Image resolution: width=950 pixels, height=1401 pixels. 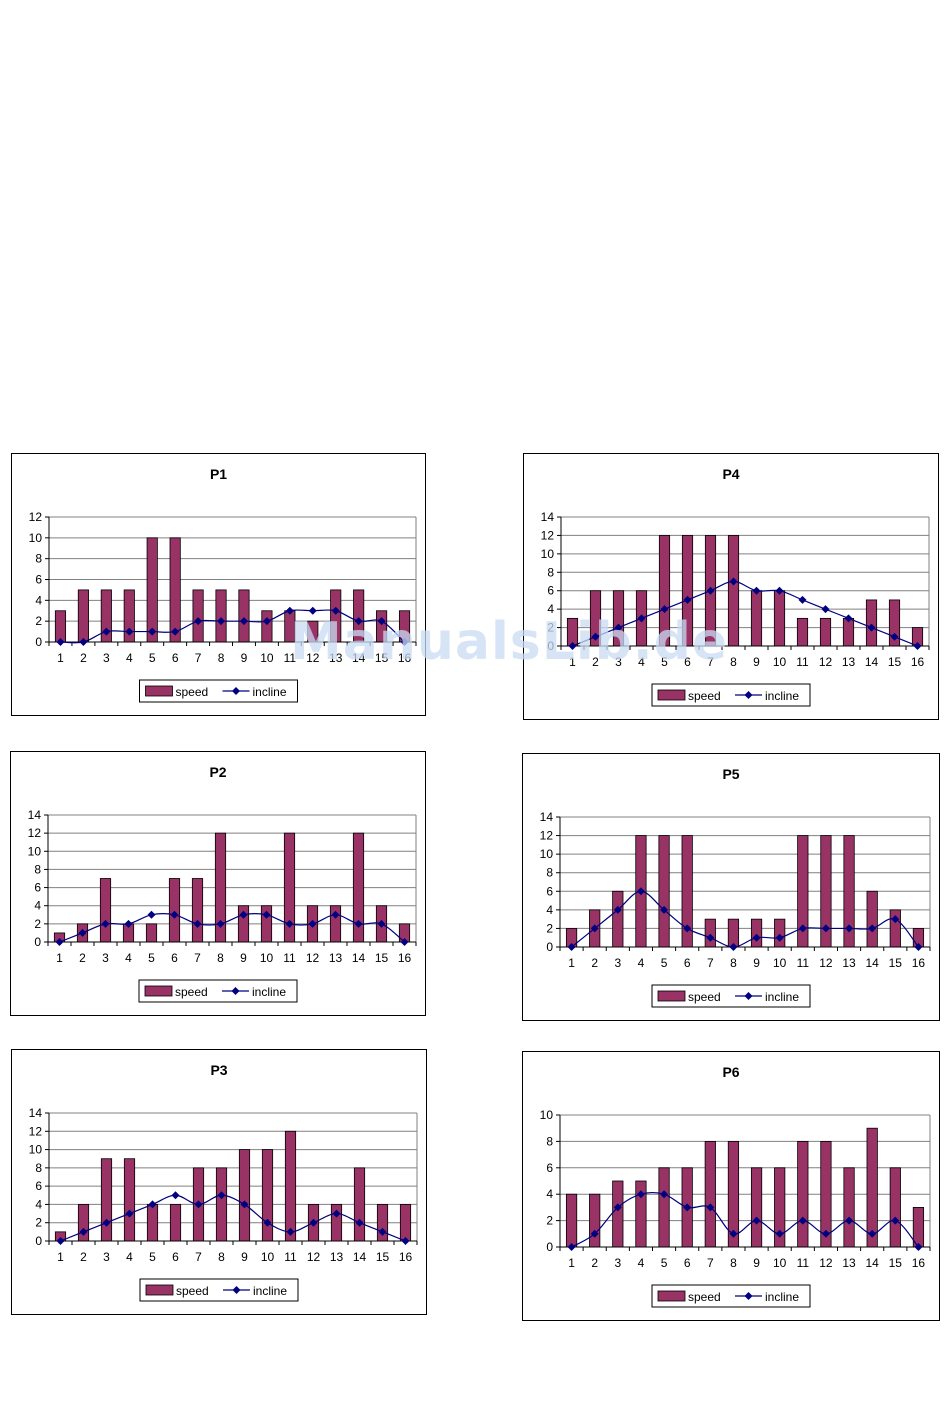 What do you see at coordinates (547, 836) in the screenshot?
I see `y-tick-label: 12` at bounding box center [547, 836].